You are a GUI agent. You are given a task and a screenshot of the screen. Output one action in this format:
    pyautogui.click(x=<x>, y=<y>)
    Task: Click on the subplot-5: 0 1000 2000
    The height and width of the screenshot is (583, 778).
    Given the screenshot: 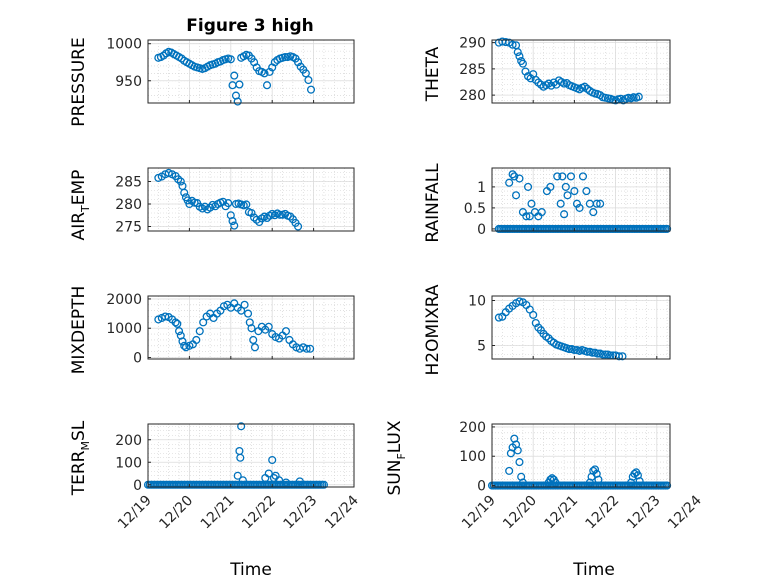 What is the action you would take?
    pyautogui.click(x=230, y=329)
    